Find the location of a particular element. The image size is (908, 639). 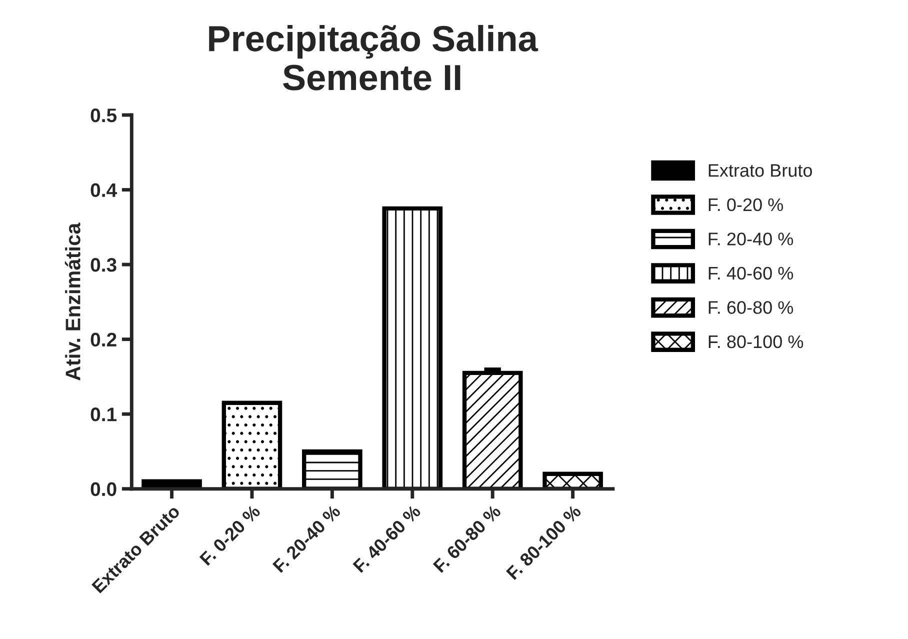

legend-label: F. 60-80 % is located at coordinates (751, 307).